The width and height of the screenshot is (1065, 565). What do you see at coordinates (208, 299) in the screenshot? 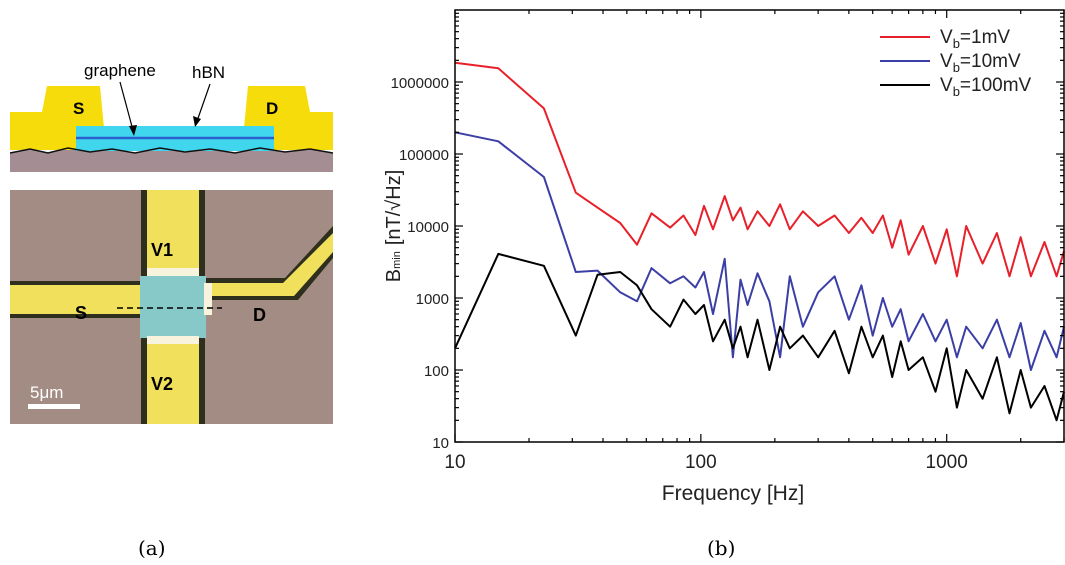
I see `drain-contact-edge` at bounding box center [208, 299].